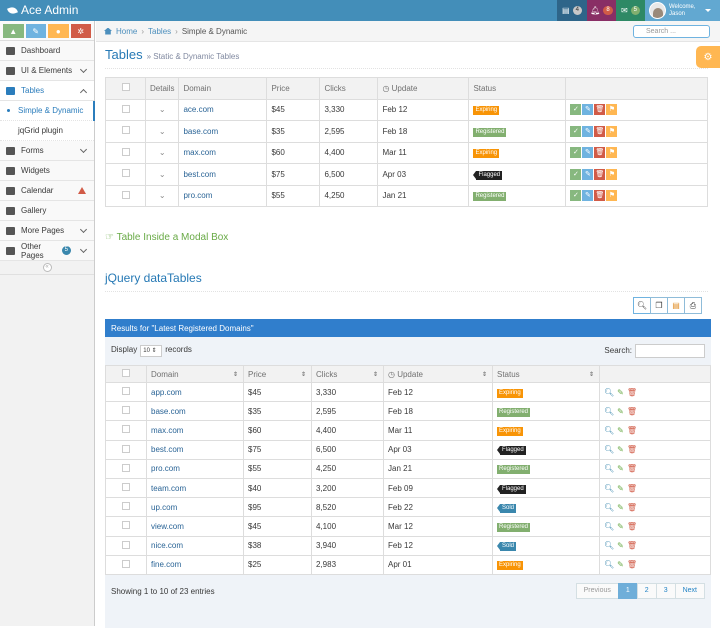 The height and width of the screenshot is (628, 720). What do you see at coordinates (665, 591) in the screenshot?
I see `page-3: 3` at bounding box center [665, 591].